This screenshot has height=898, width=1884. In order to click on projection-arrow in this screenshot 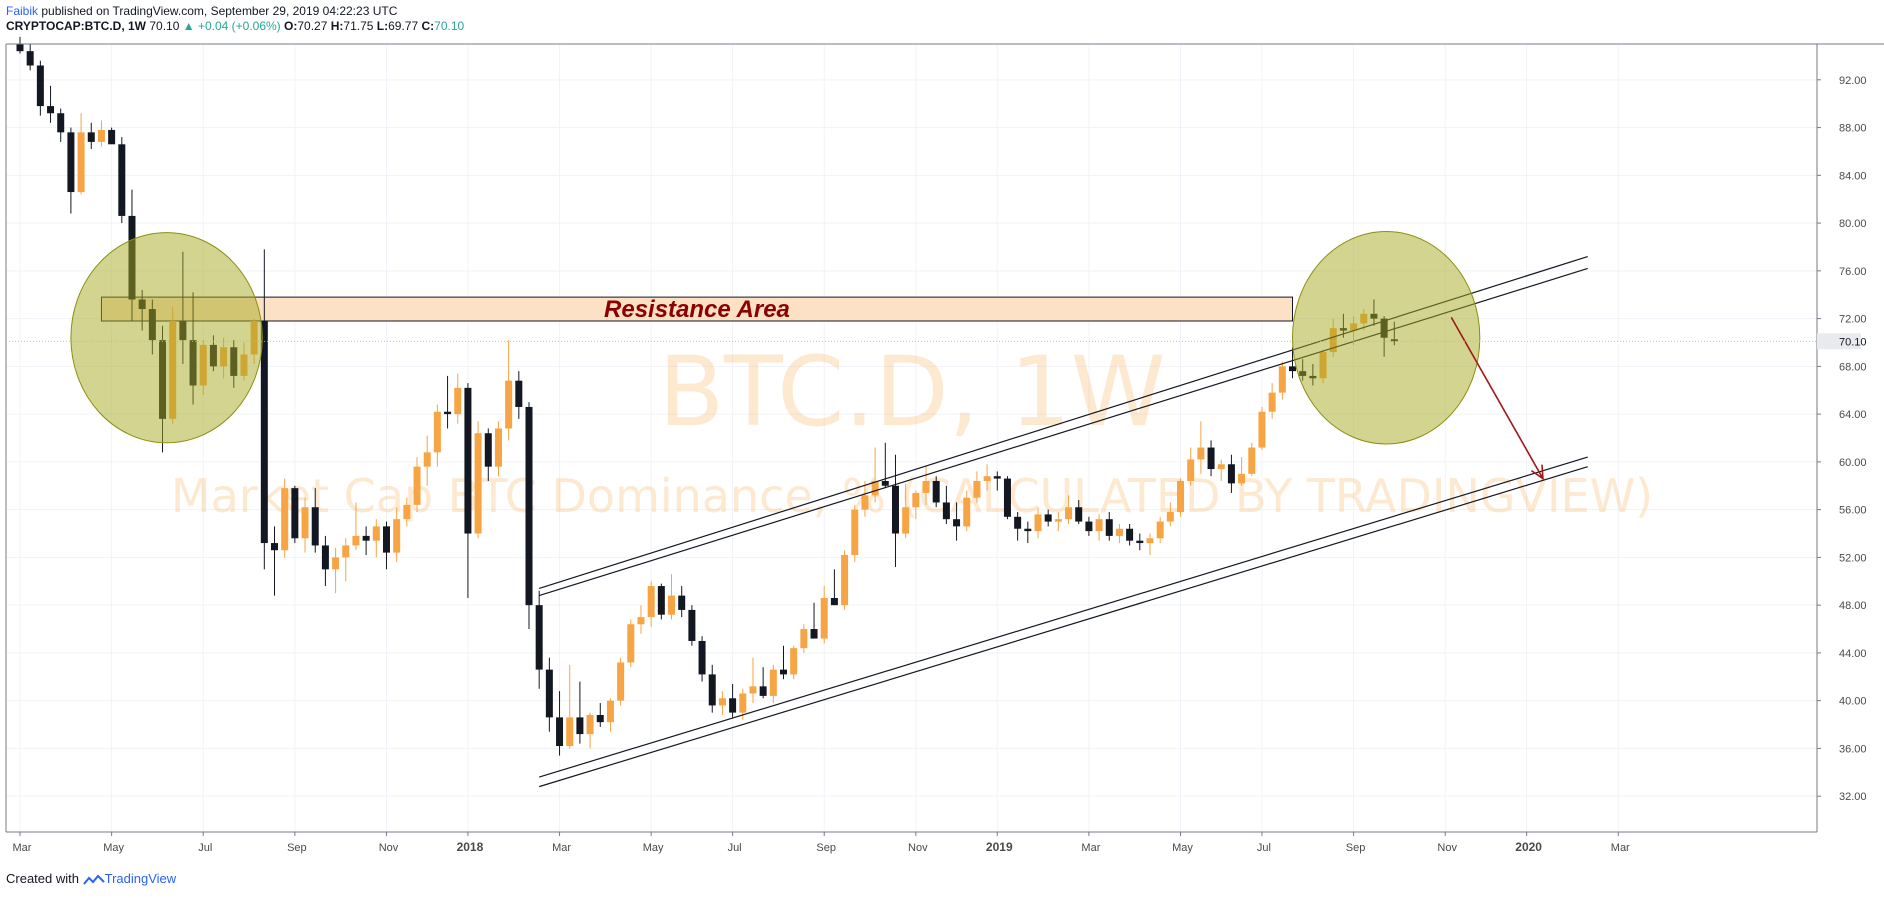, I will do `click(1497, 398)`.